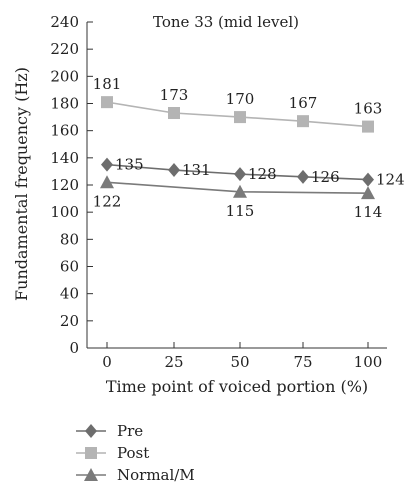 The width and height of the screenshot is (414, 500). What do you see at coordinates (325, 177) in the screenshot?
I see `data-label: 126` at bounding box center [325, 177].